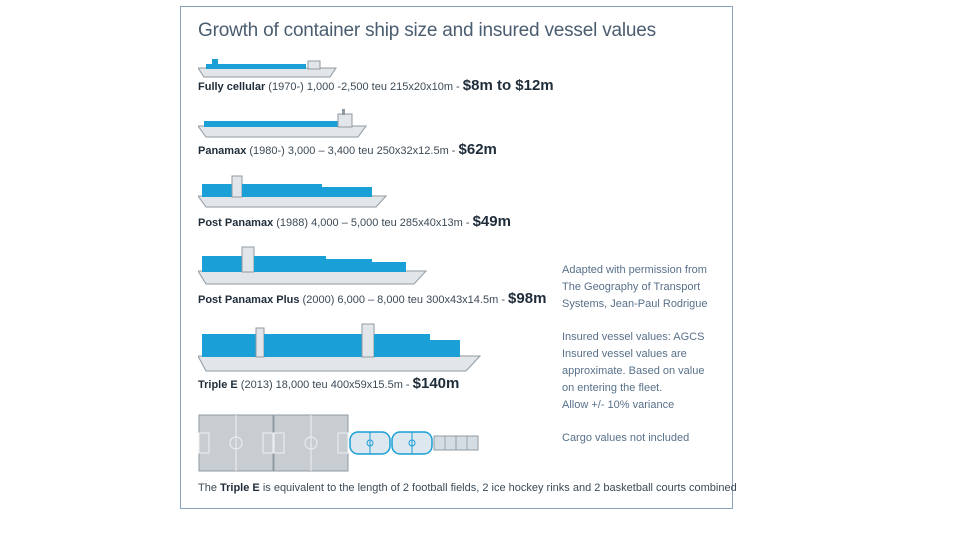 Image resolution: width=960 pixels, height=540 pixels. Describe the element at coordinates (222, 151) in the screenshot. I see `ship-name: Panamax` at that location.